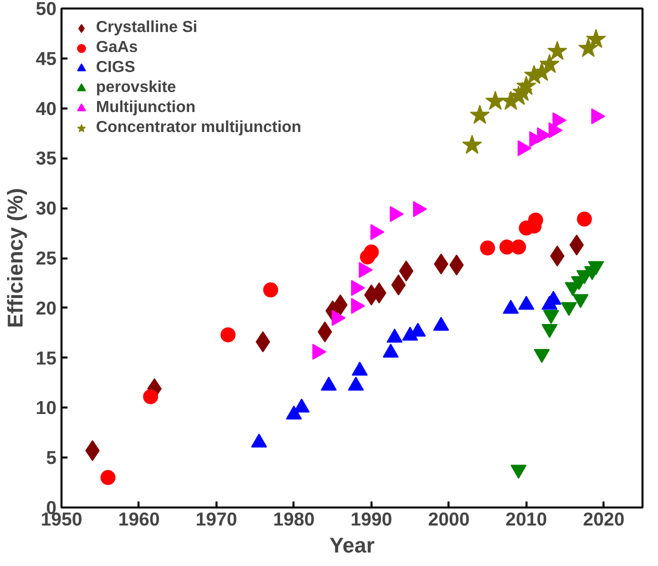 The height and width of the screenshot is (566, 658). What do you see at coordinates (139, 519) in the screenshot?
I see `x-tick-label: 1960` at bounding box center [139, 519].